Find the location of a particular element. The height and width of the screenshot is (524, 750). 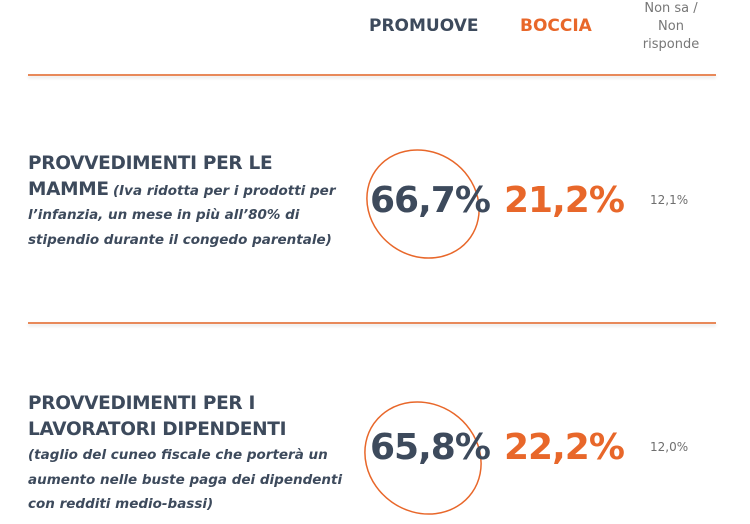

non-sa-value: 12,1% is located at coordinates (669, 200).